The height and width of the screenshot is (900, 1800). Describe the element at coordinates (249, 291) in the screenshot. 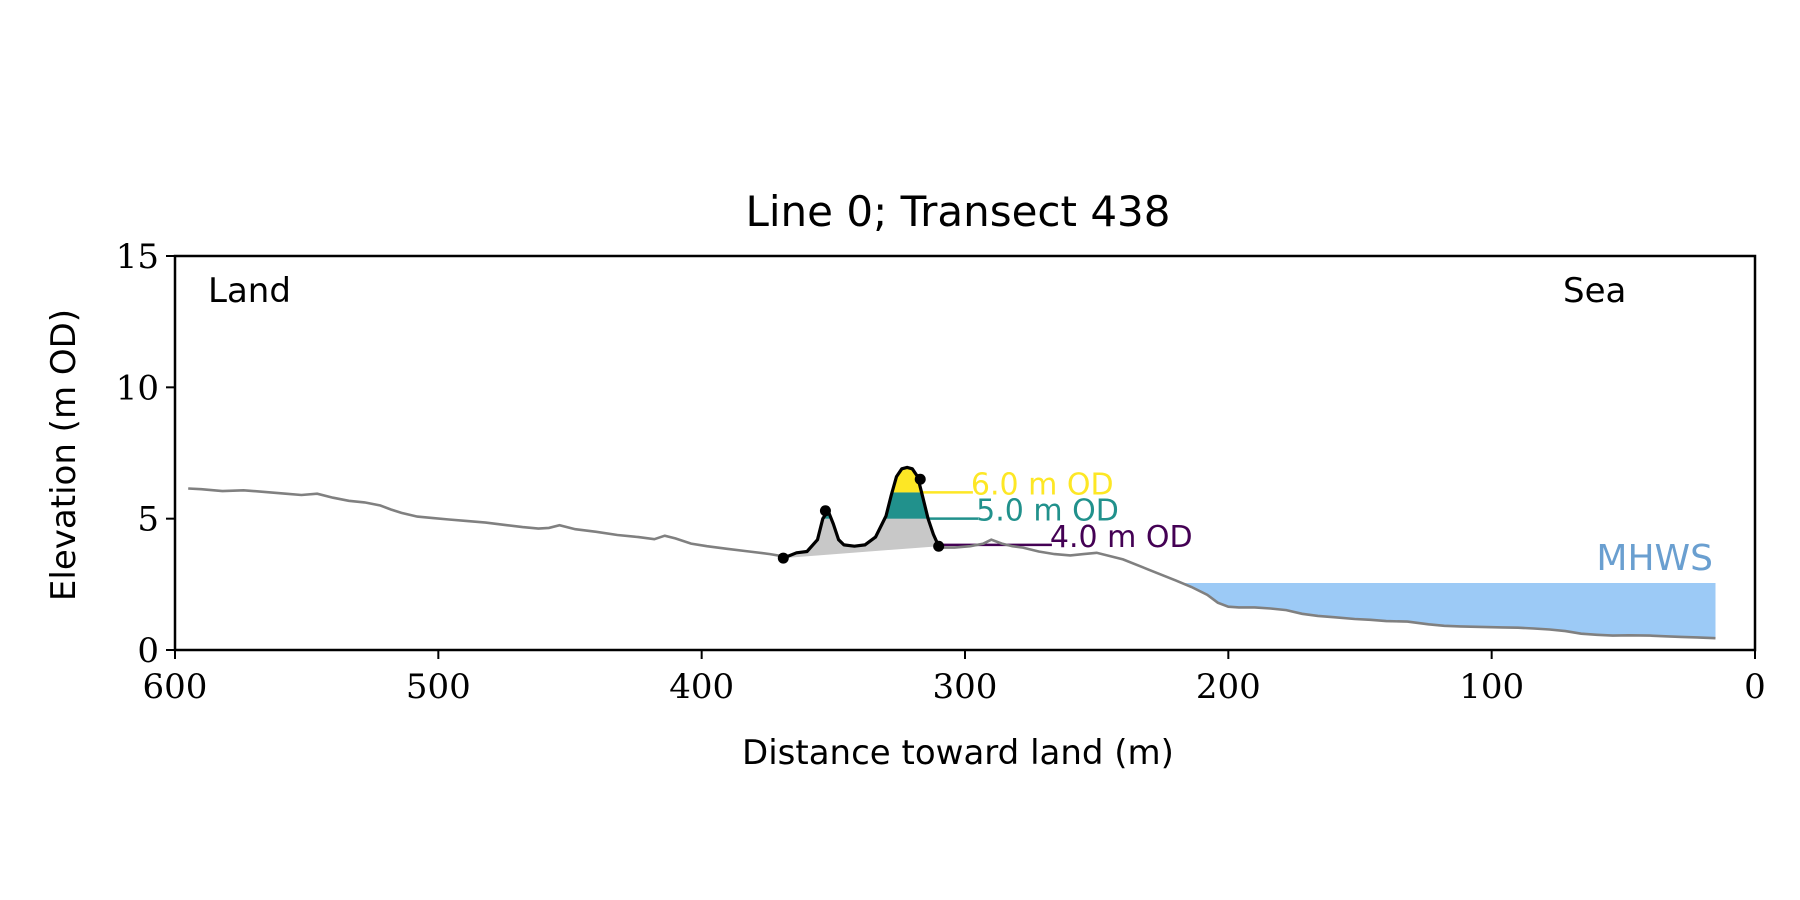

I see `land-annotation: Land` at that location.